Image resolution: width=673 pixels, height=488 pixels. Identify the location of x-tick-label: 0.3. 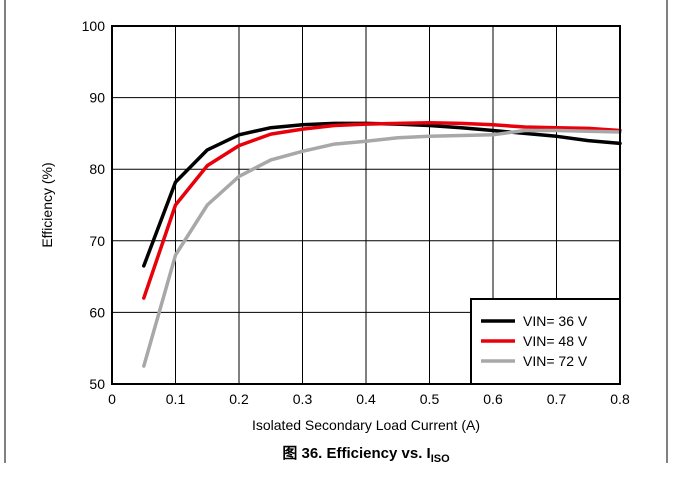
(303, 399).